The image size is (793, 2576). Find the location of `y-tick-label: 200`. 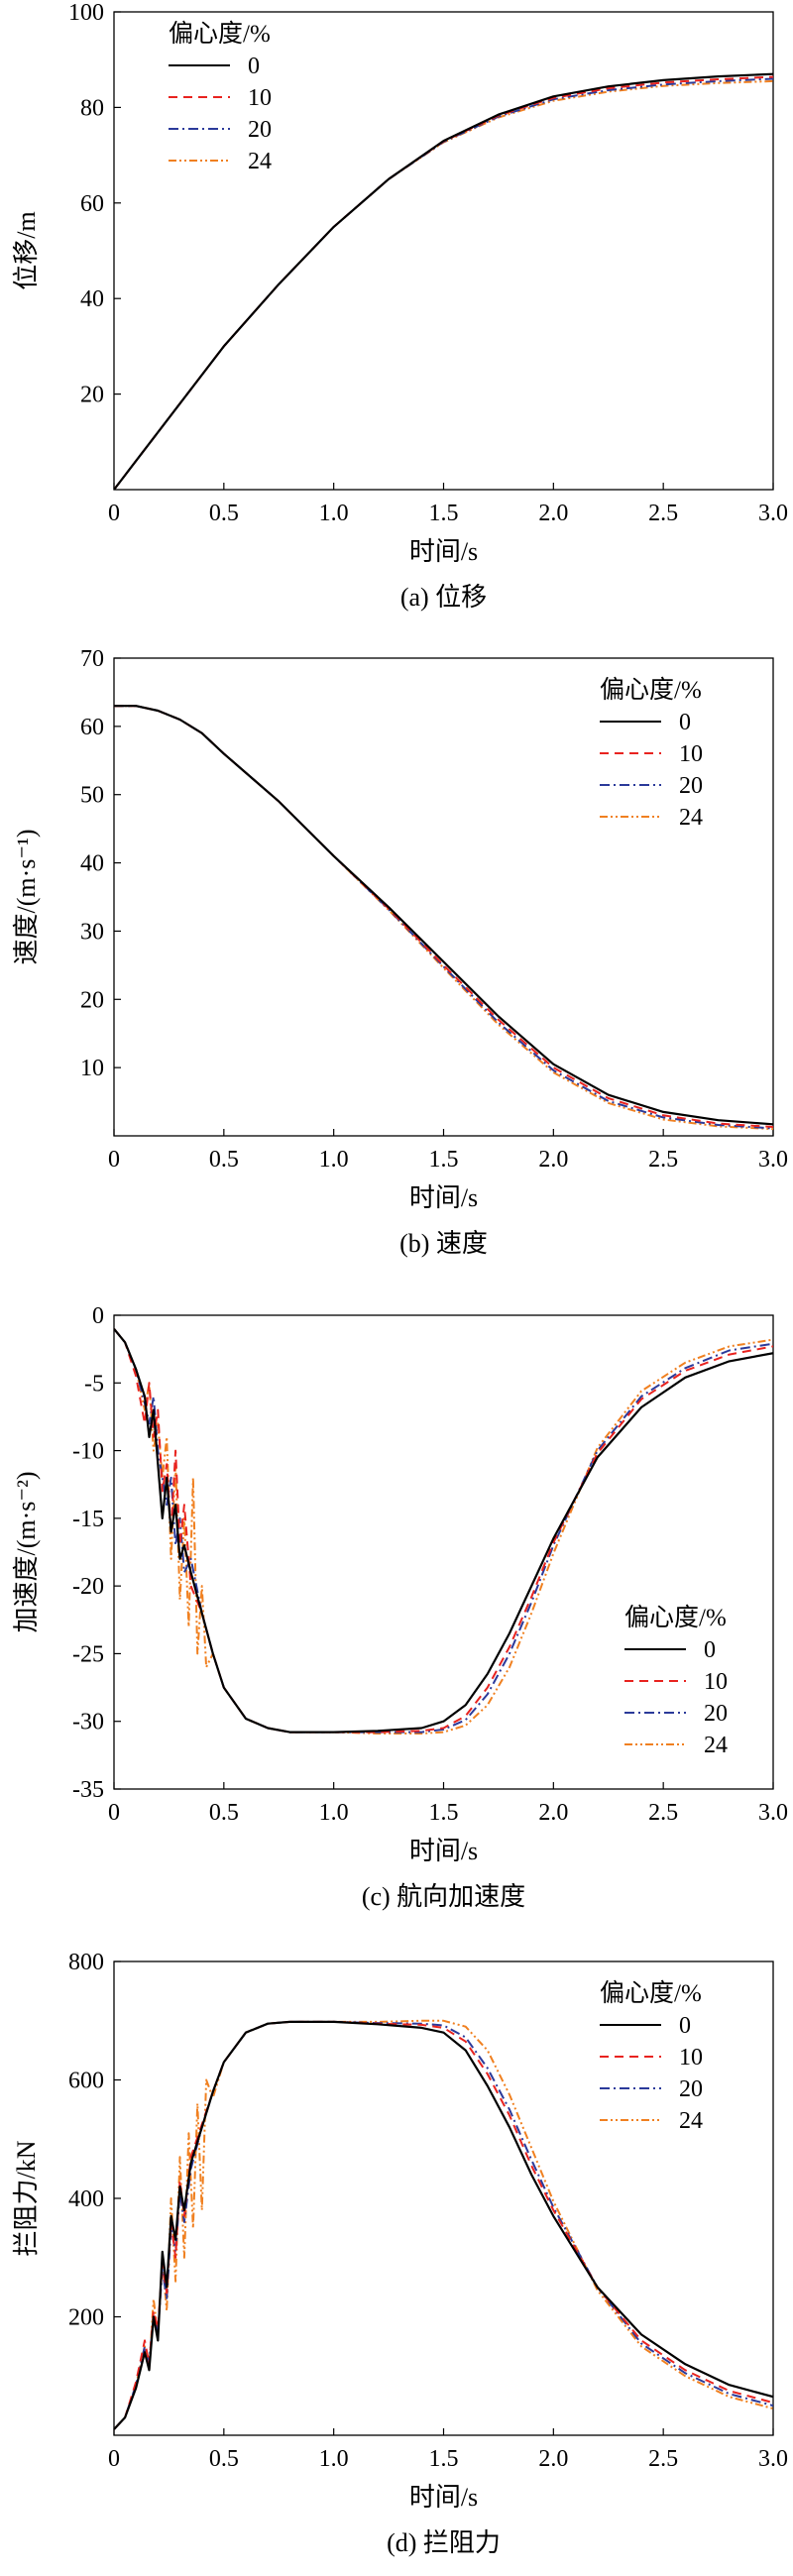

y-tick-label: 200 is located at coordinates (86, 2318).